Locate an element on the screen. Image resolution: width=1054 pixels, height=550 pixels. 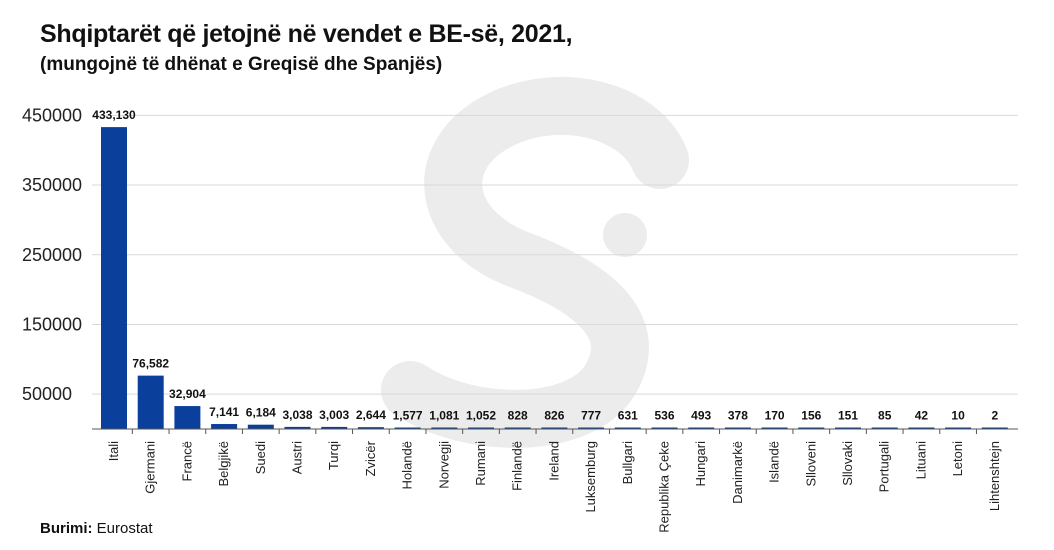
source-note: Burimi: Eurostat is located at coordinates (96, 528).